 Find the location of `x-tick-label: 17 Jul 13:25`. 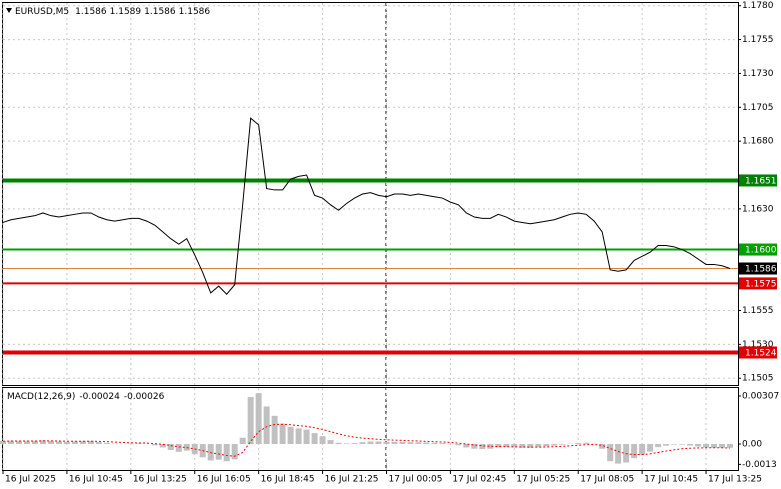

x-tick-label: 17 Jul 13:25 is located at coordinates (735, 480).